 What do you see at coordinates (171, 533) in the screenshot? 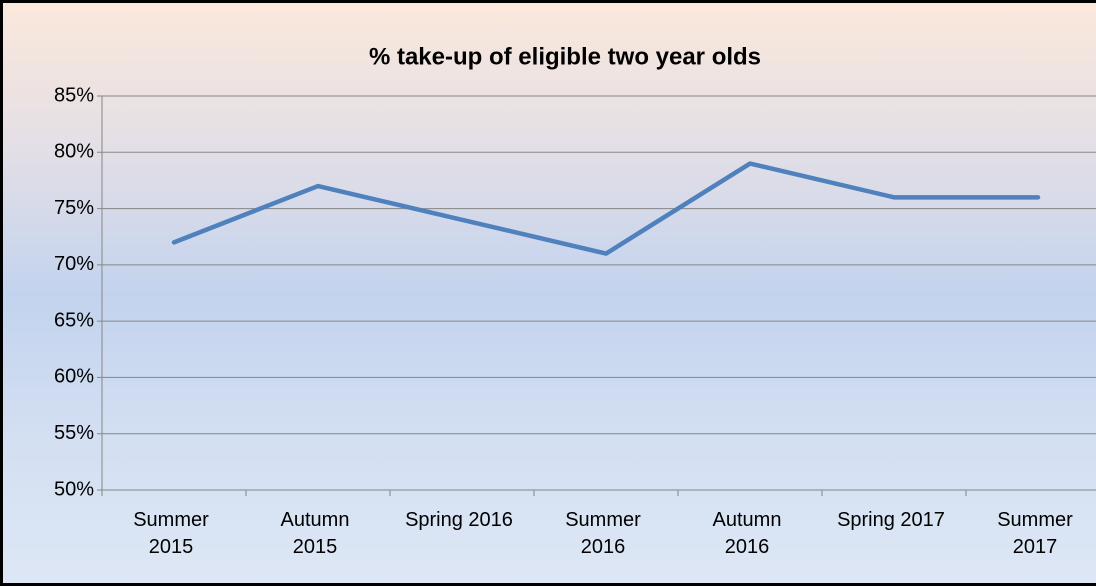
I see `x-tick-label: Summer 2015` at bounding box center [171, 533].